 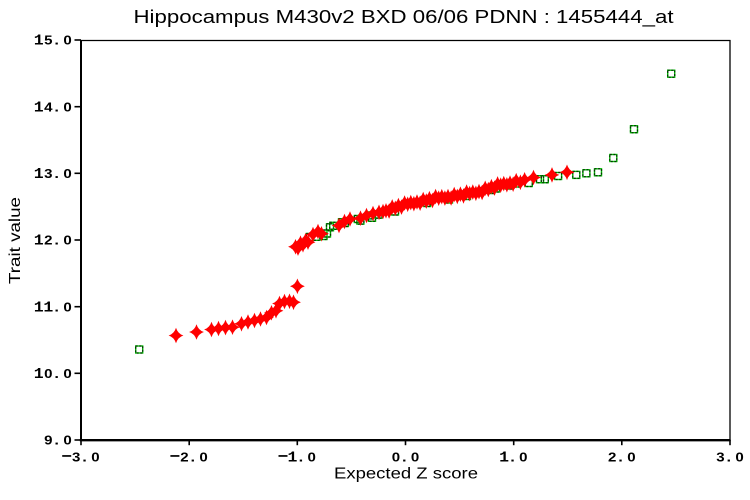 I want to click on svg-text: 4, so click(x=48, y=106).